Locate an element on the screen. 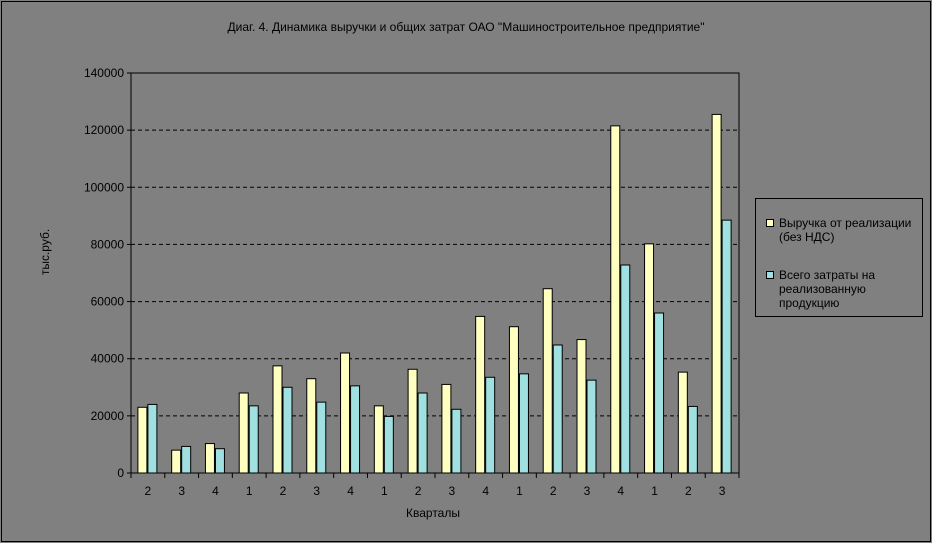  legend-swatch-costs is located at coordinates (770, 275).